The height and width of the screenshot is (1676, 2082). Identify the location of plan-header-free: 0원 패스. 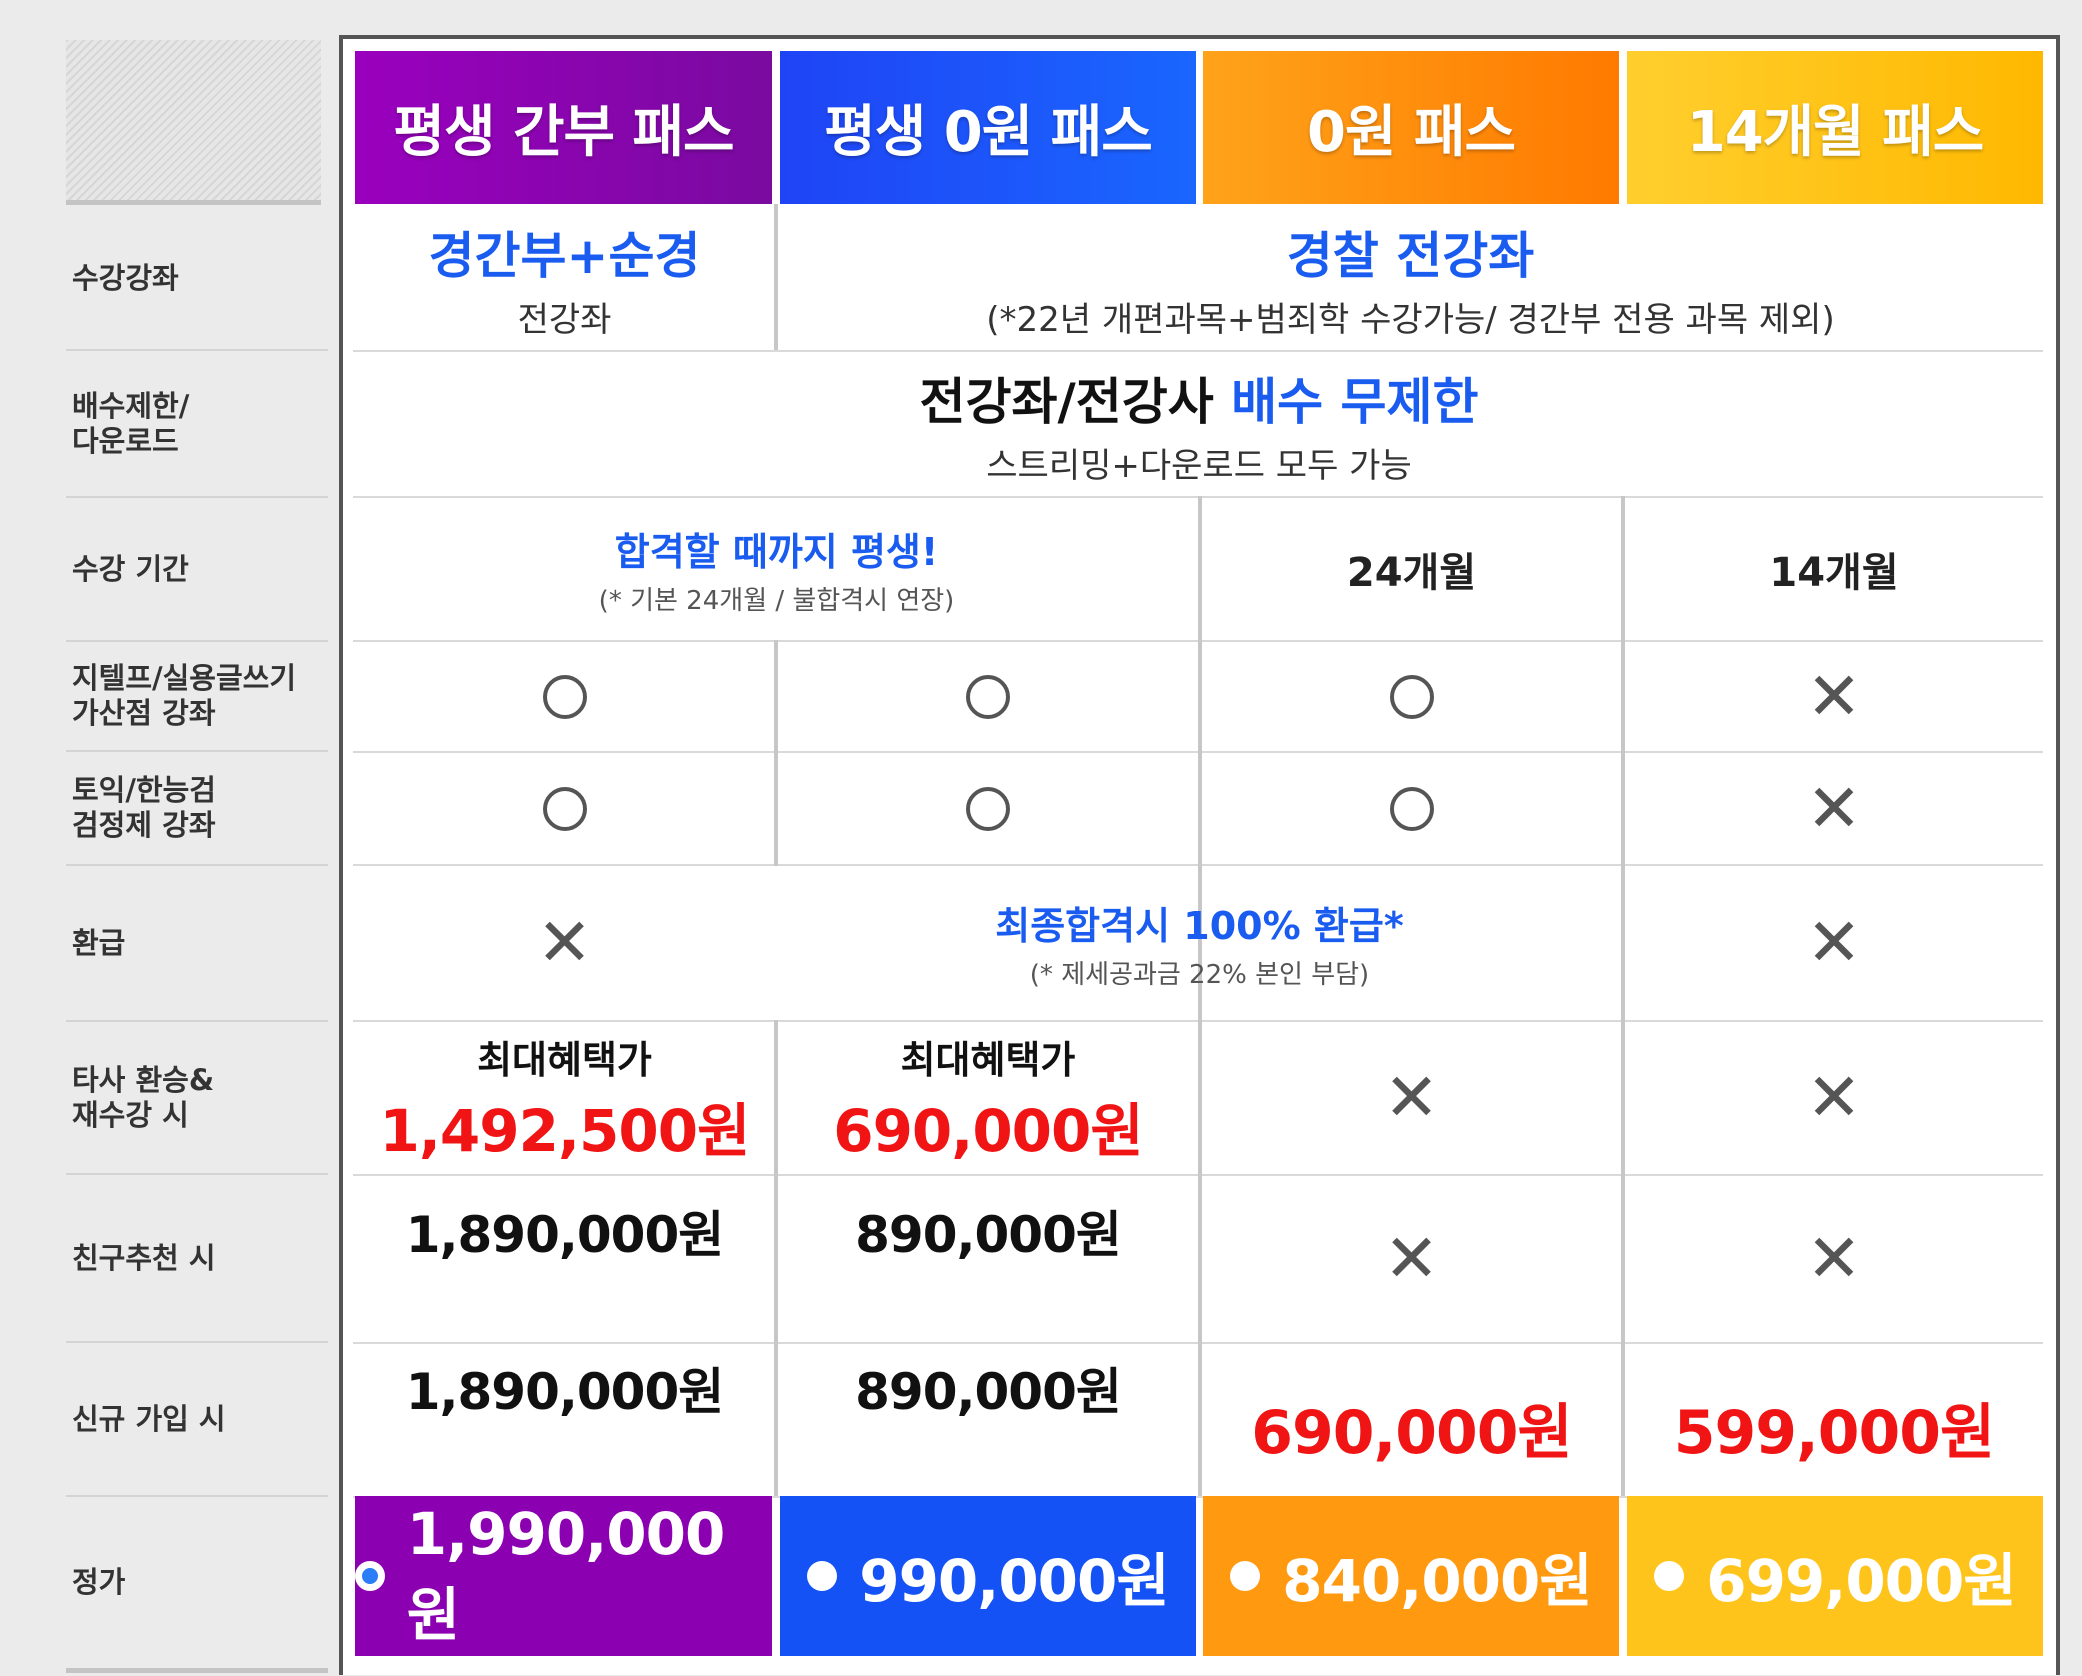
(1411, 127).